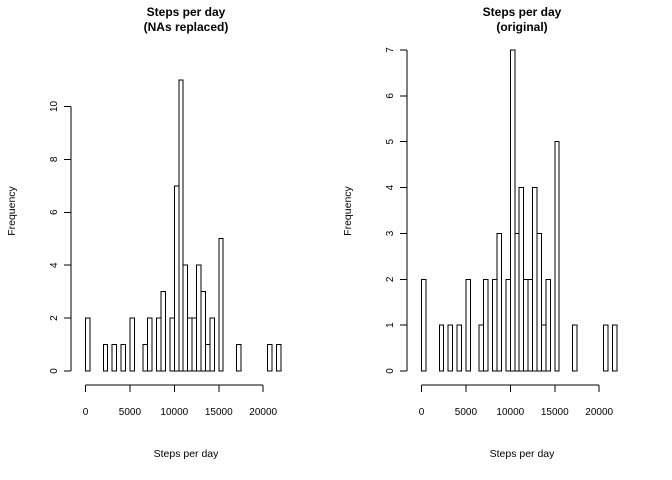  I want to click on y-tick-label: 5, so click(390, 141).